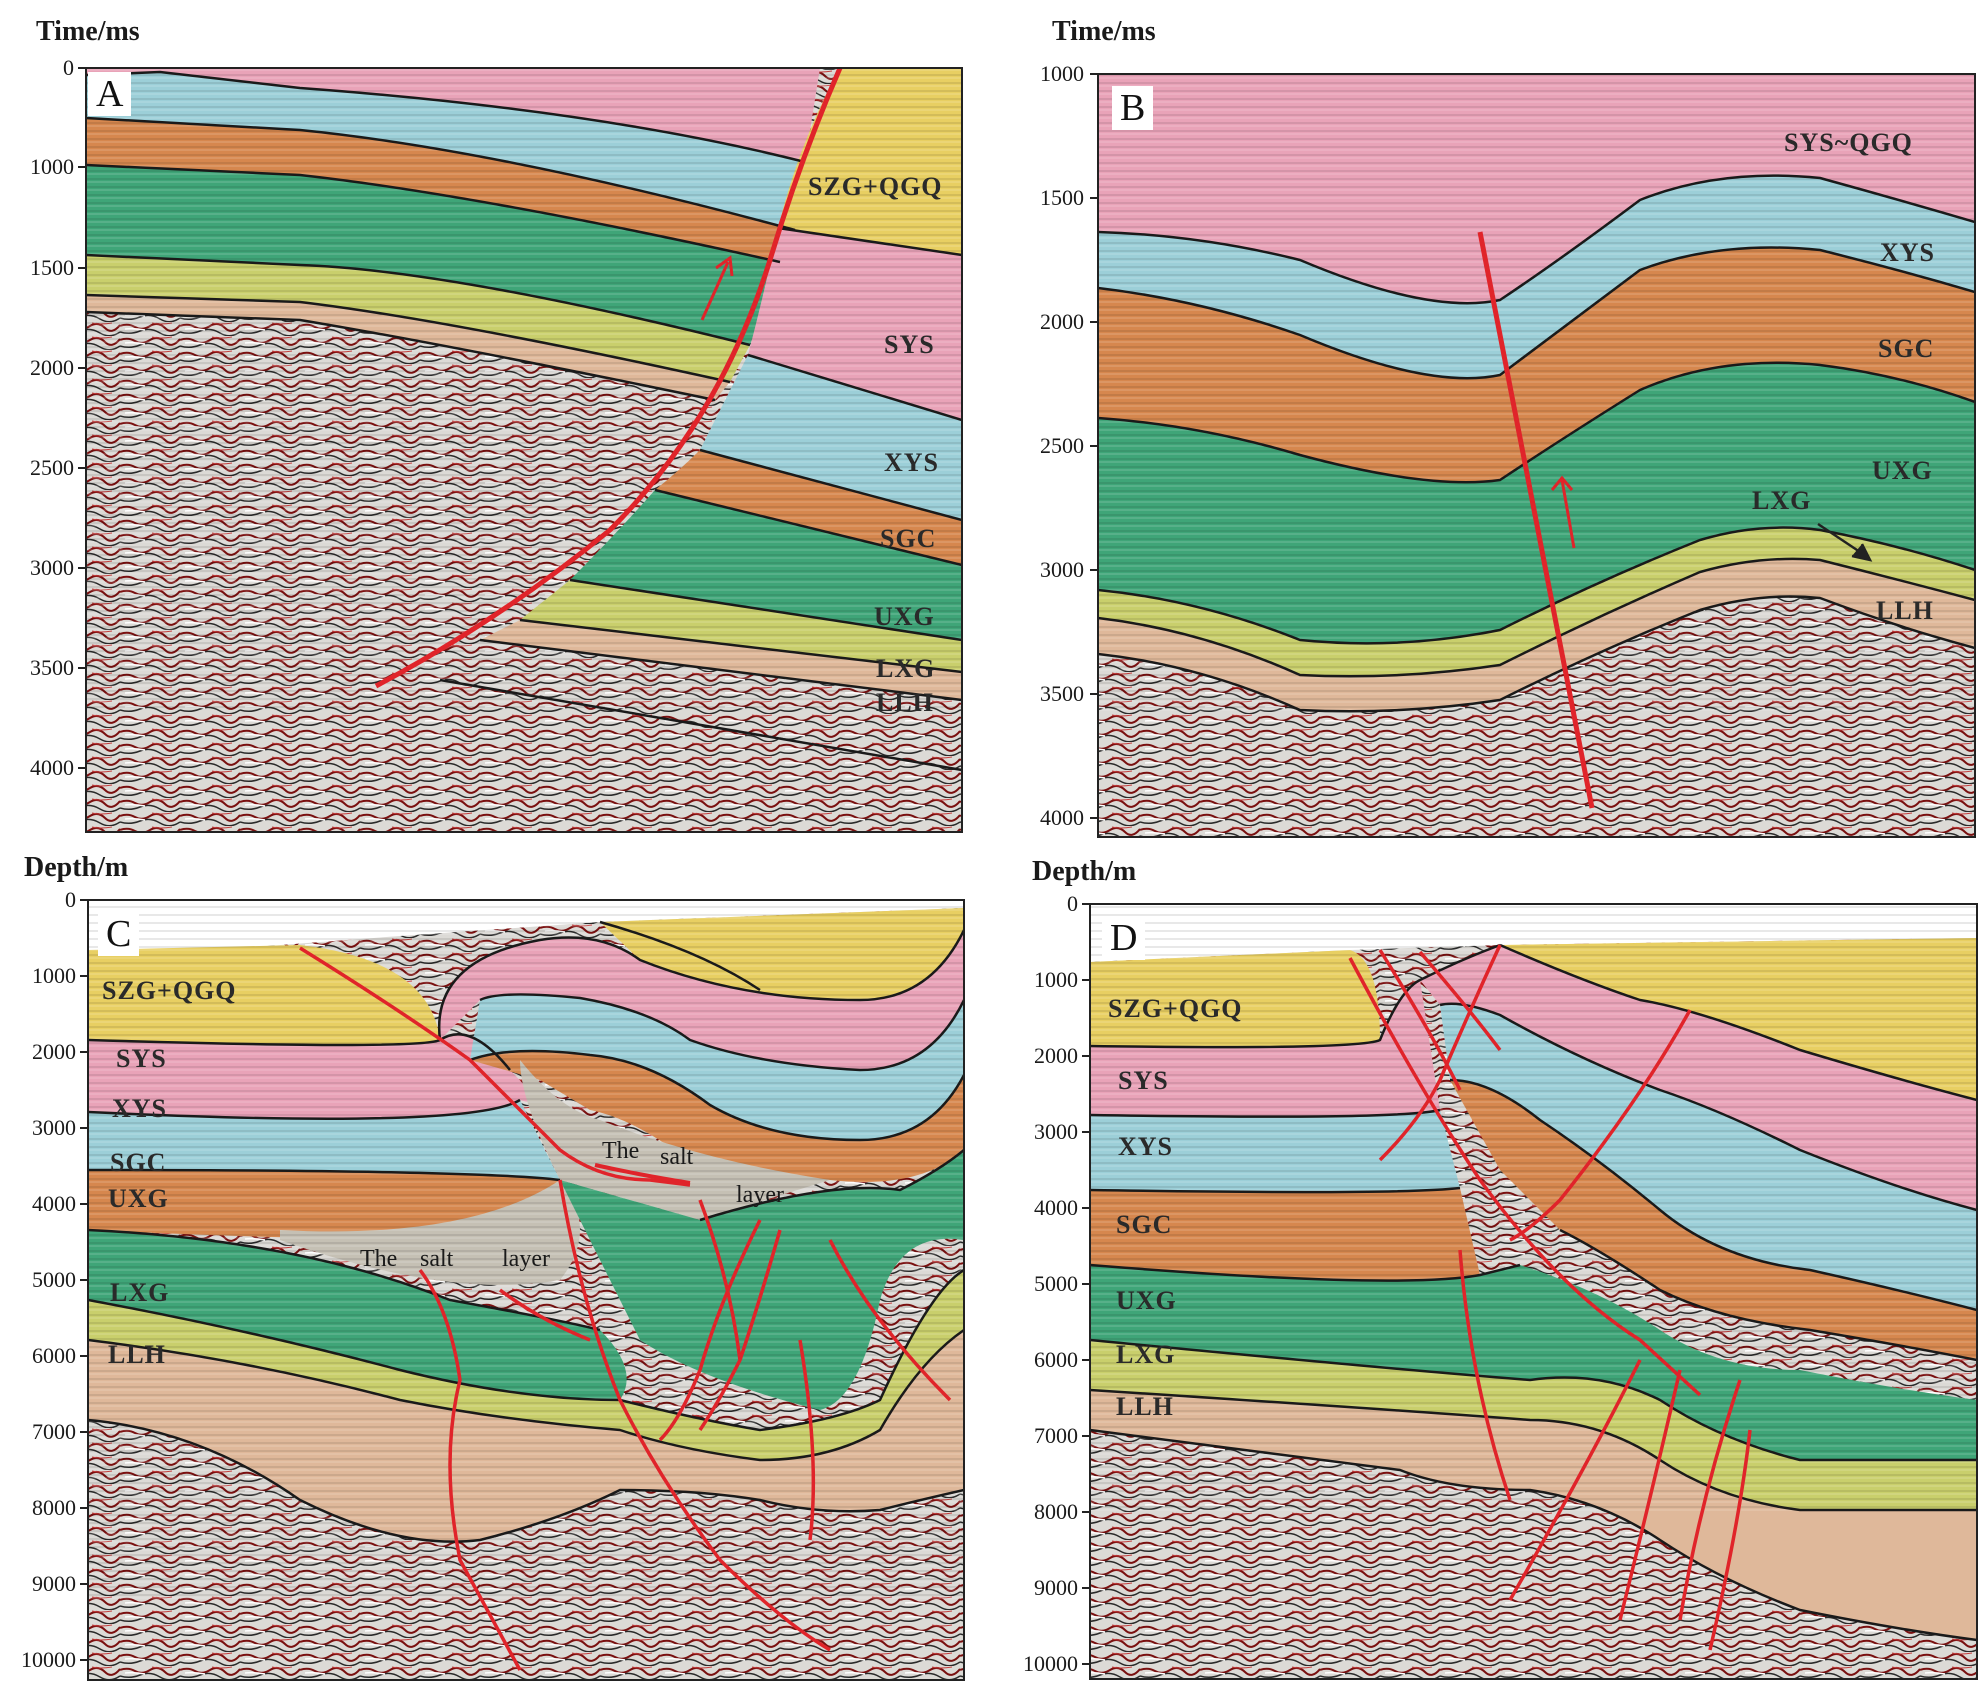 Image resolution: width=1982 pixels, height=1699 pixels. I want to click on panel-a-tick: 1000, so click(52, 166).